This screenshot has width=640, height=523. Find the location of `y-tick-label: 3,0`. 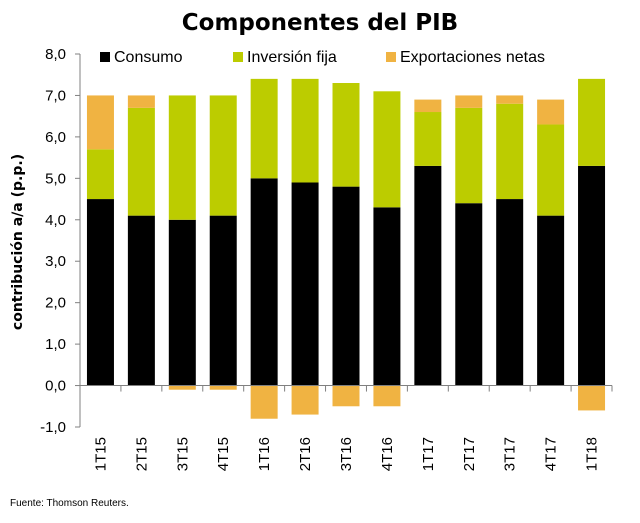

y-tick-label: 3,0 is located at coordinates (55, 261).